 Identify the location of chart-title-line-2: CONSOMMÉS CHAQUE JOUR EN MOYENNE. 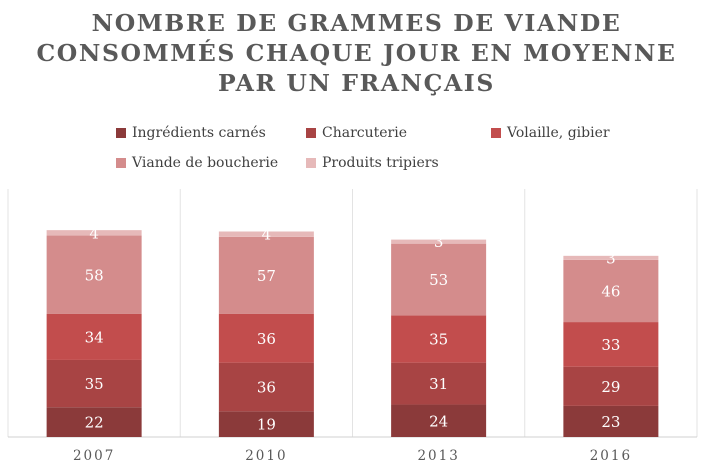
(356, 53).